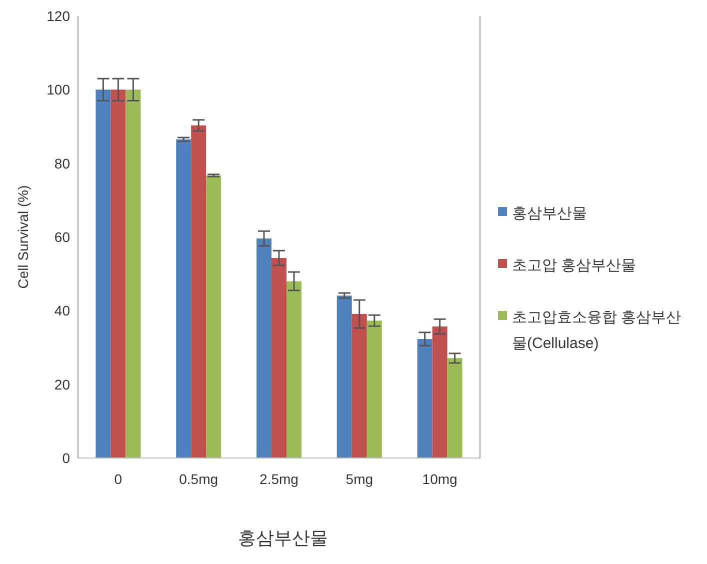 The width and height of the screenshot is (707, 564). Describe the element at coordinates (440, 478) in the screenshot. I see `x-tick-label: 10mg` at that location.